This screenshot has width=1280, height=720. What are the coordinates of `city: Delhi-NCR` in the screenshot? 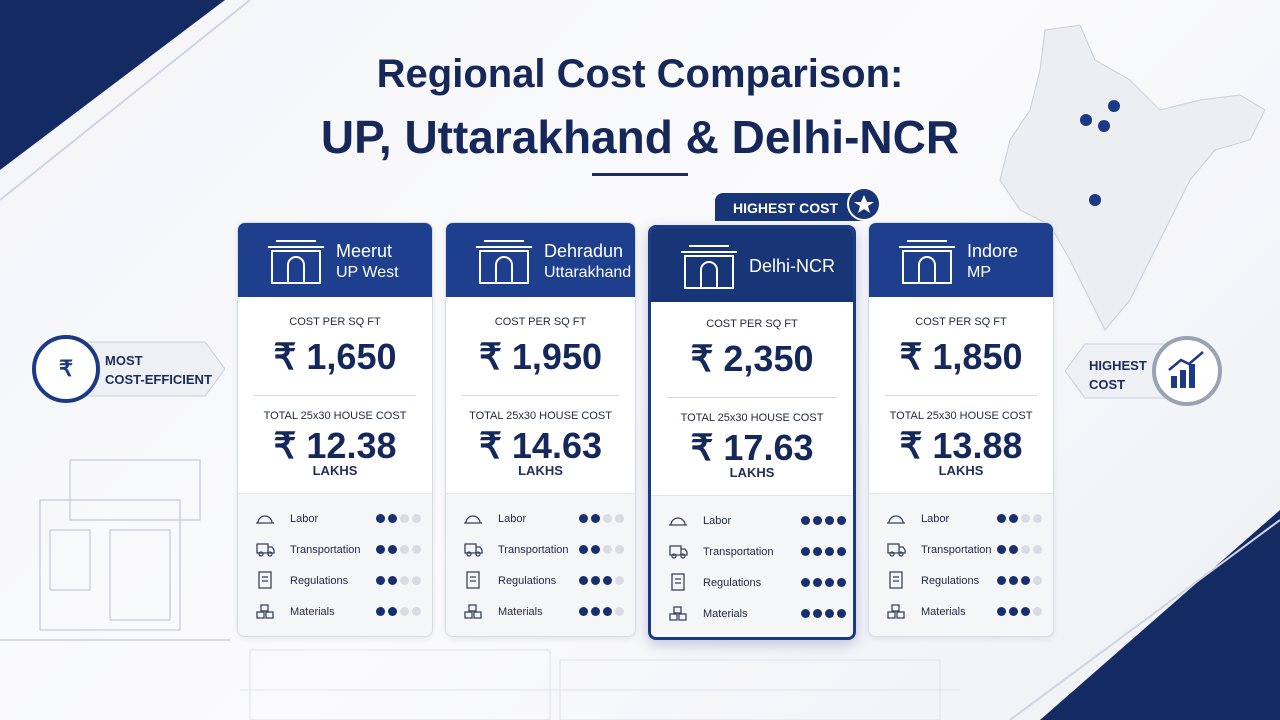 It's located at (792, 266).